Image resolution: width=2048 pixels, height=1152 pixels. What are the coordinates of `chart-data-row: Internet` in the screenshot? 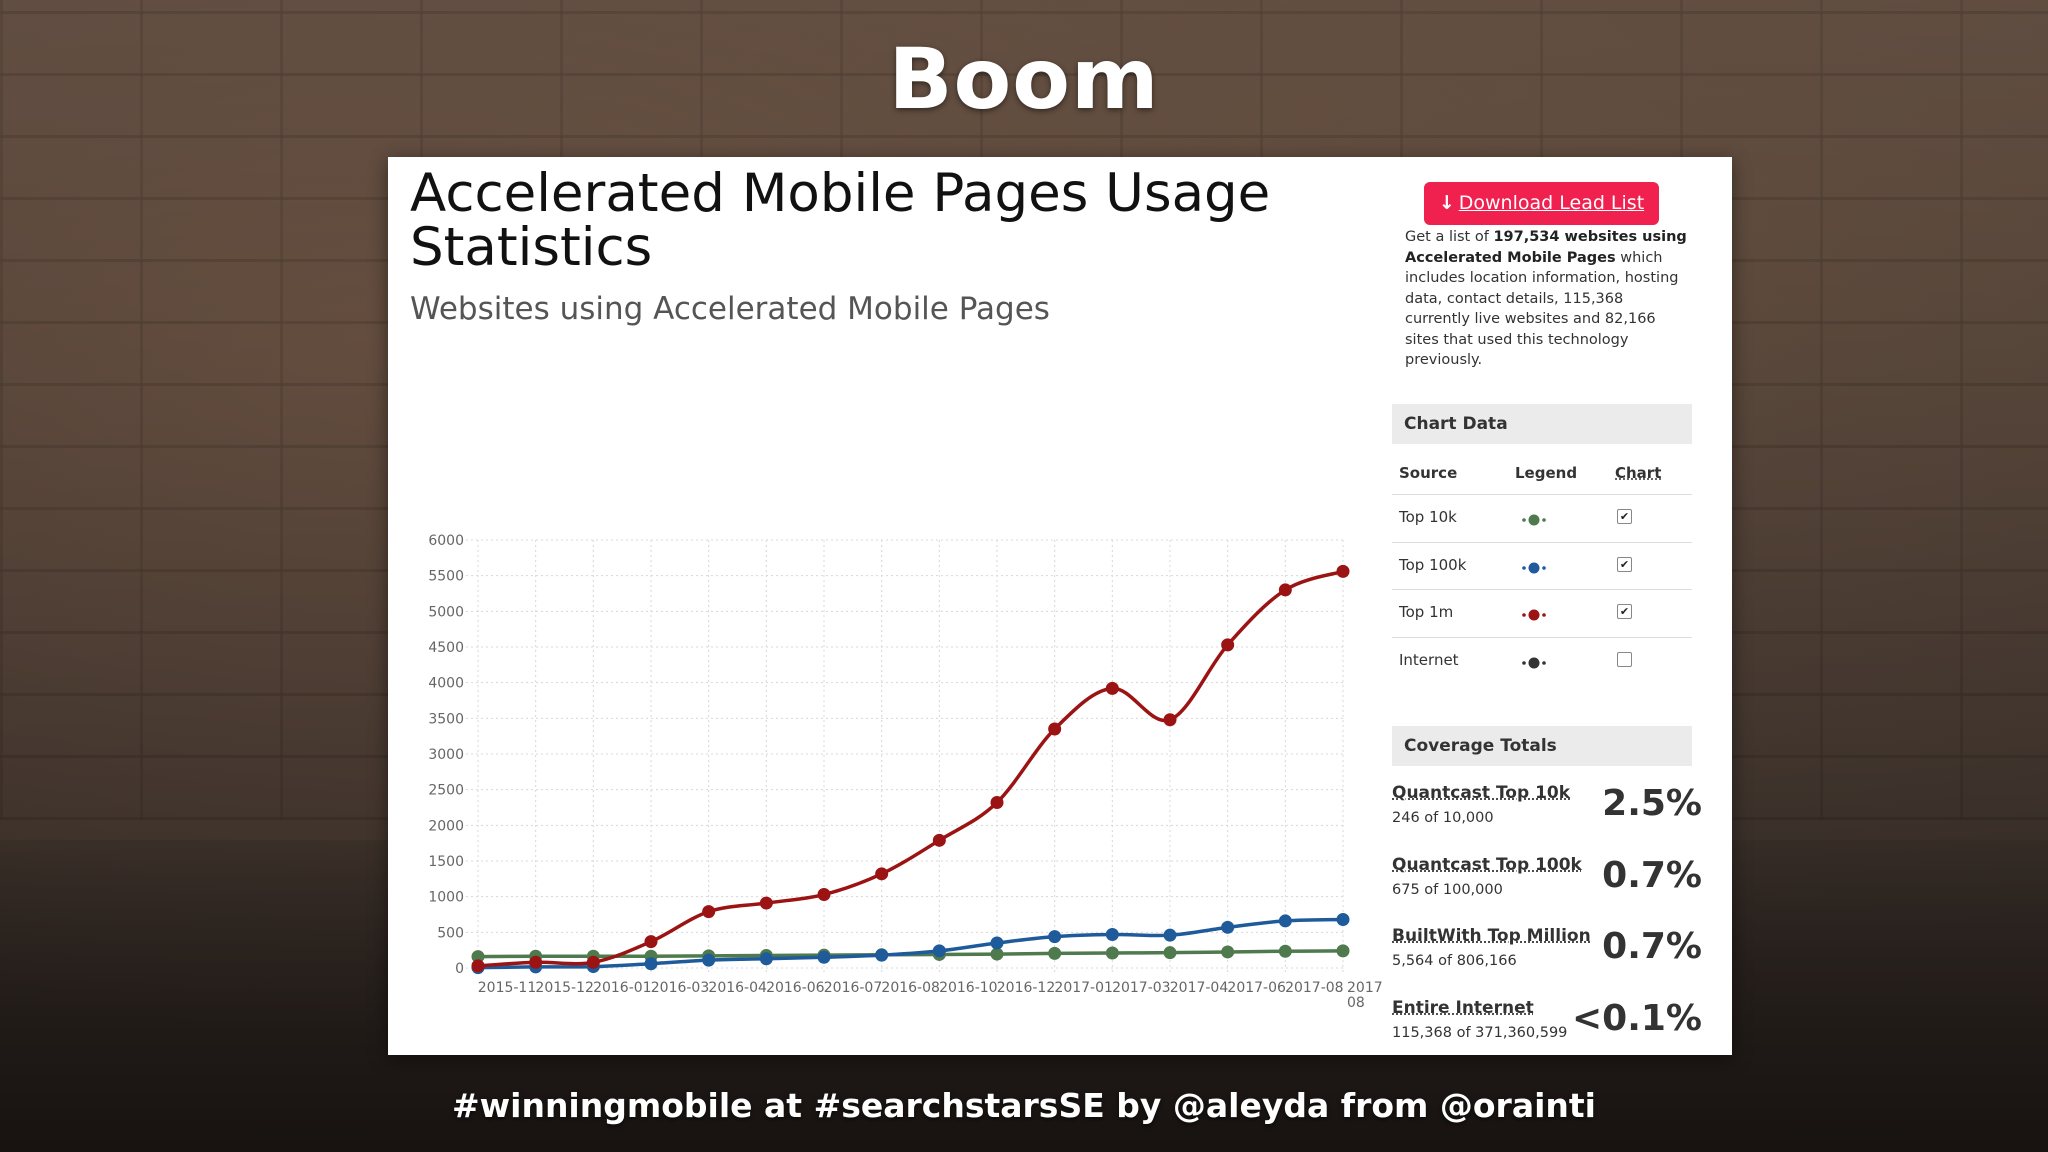 It's located at (1542, 660).